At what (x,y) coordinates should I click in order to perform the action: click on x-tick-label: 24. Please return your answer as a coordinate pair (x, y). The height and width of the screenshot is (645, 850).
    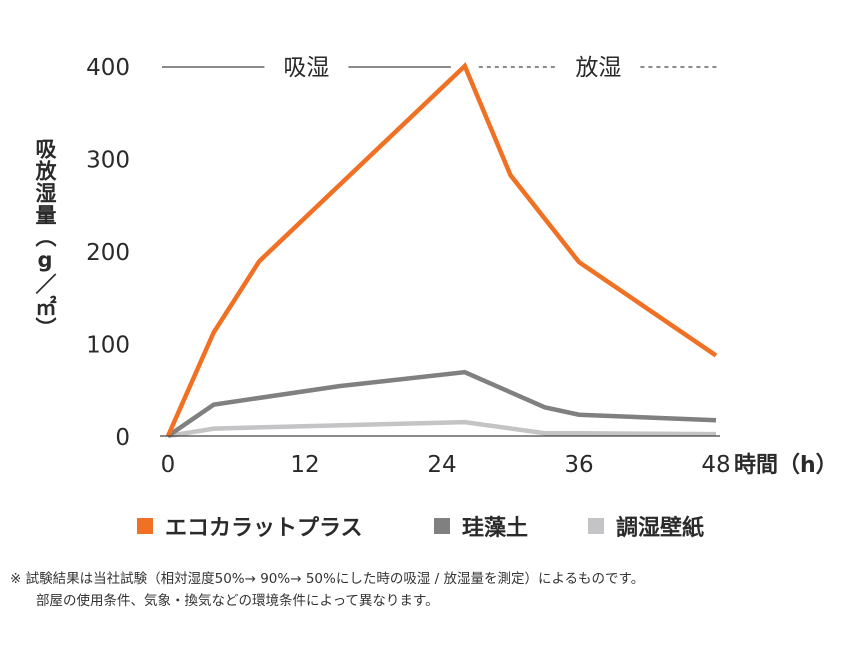
    Looking at the image, I should click on (441, 465).